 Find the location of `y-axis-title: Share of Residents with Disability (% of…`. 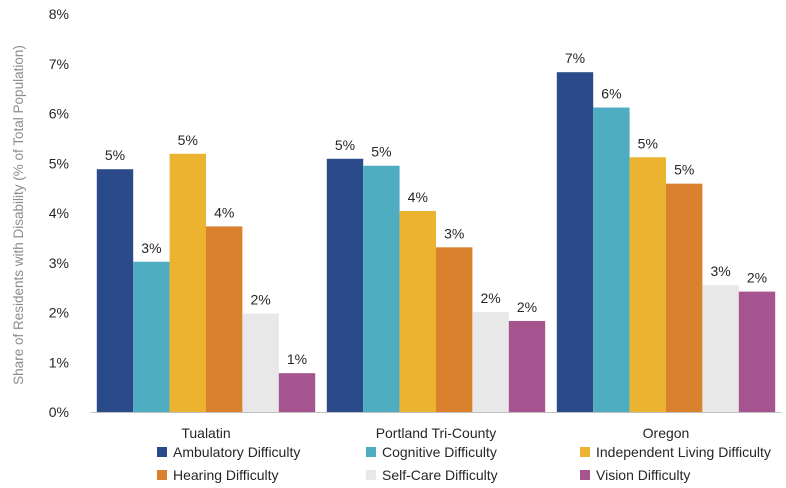

y-axis-title: Share of Residents with Disability (% of… is located at coordinates (18, 215).